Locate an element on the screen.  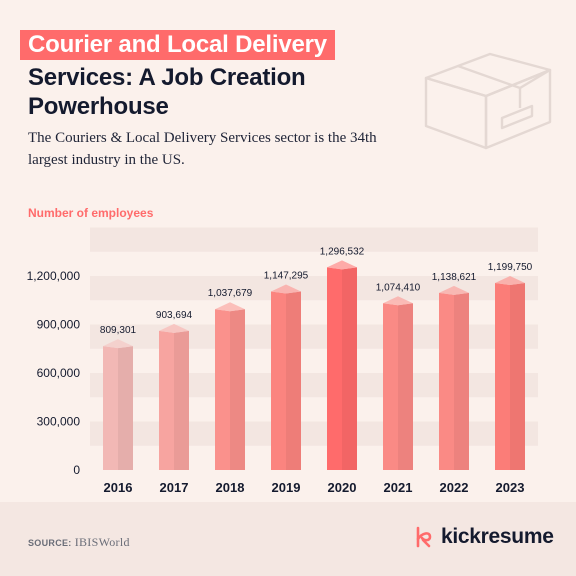
source-label: SOURCE: is located at coordinates (50, 543).